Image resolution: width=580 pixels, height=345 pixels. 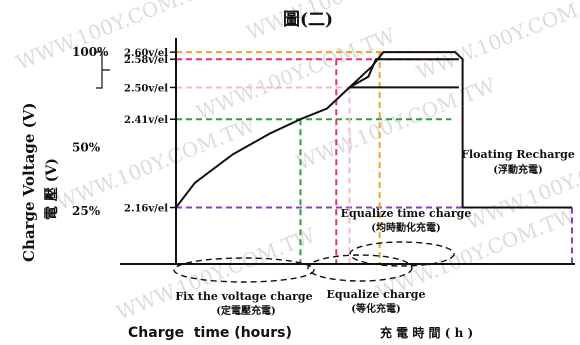 What do you see at coordinates (426, 332) in the screenshot?
I see `x-axis-label-zh: 充 電 時 間 ( h )` at bounding box center [426, 332].